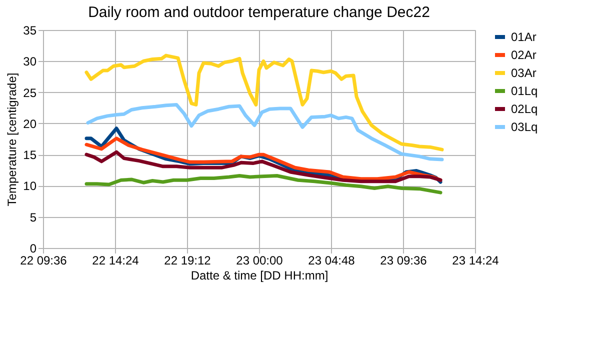  Describe the element at coordinates (476, 261) in the screenshot. I see `x-tick-label: 23 14:24` at that location.